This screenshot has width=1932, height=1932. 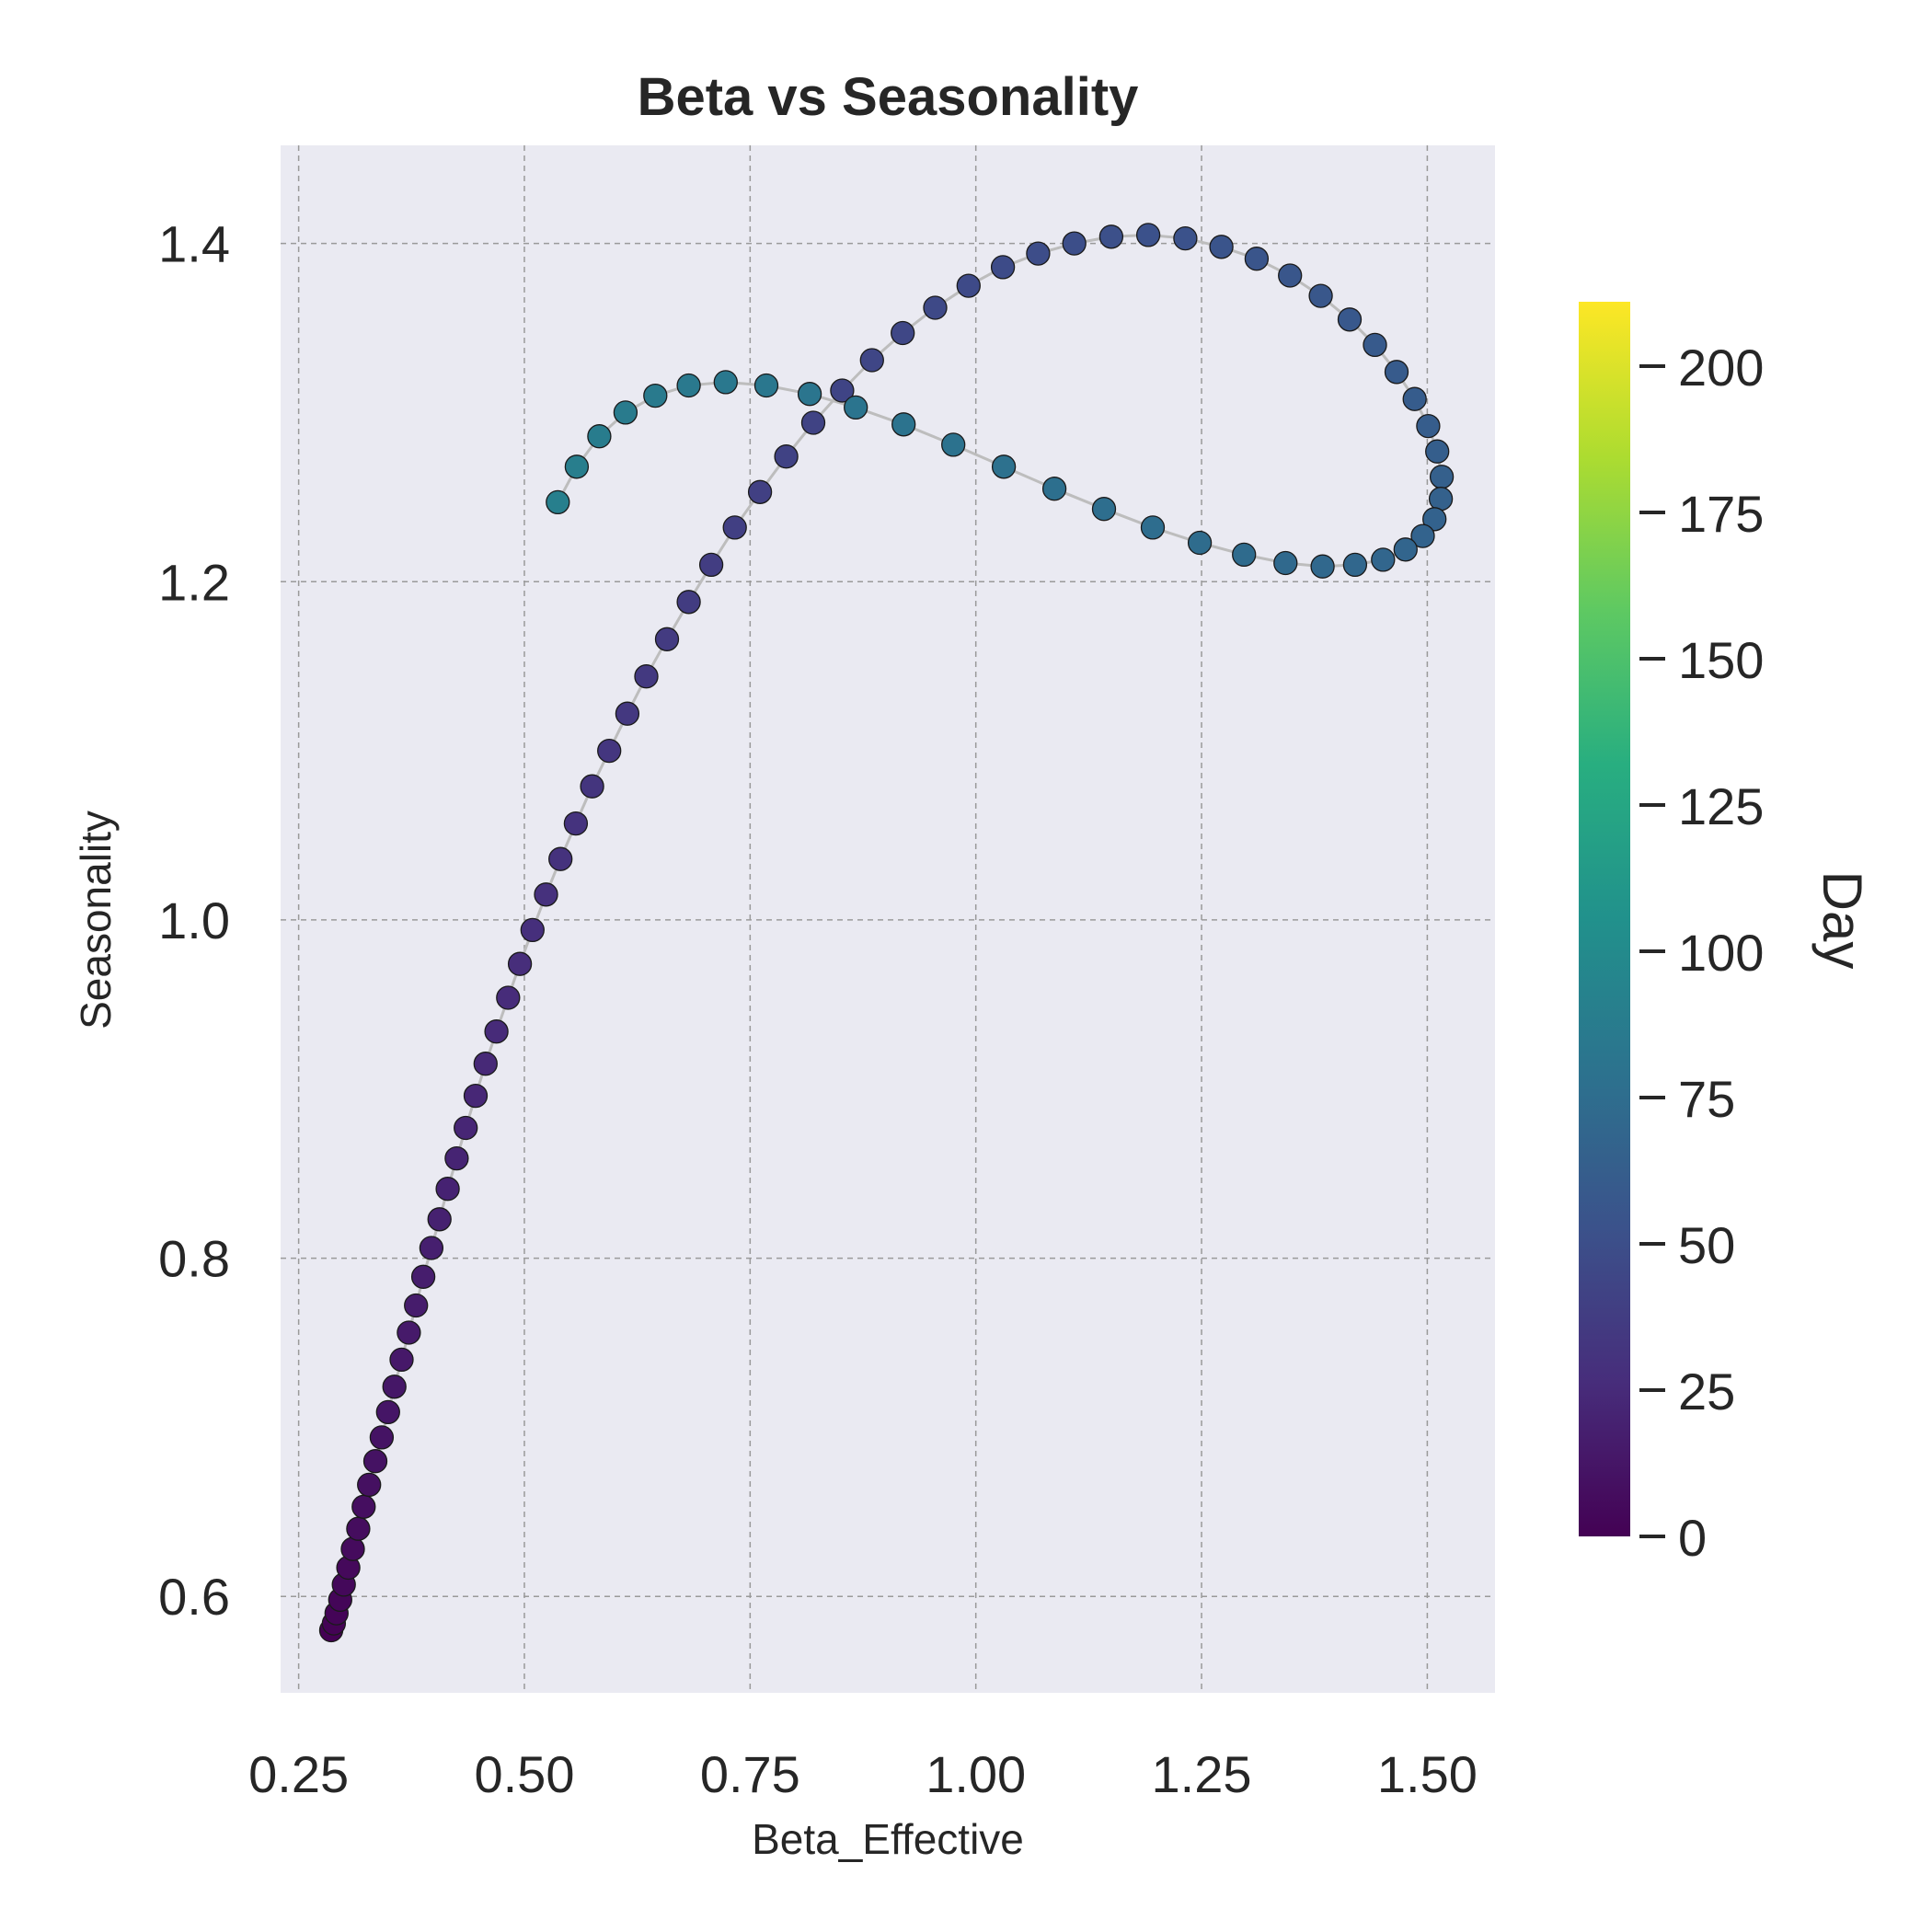 What do you see at coordinates (194, 582) in the screenshot?
I see `y-tick-label: 1.2` at bounding box center [194, 582].